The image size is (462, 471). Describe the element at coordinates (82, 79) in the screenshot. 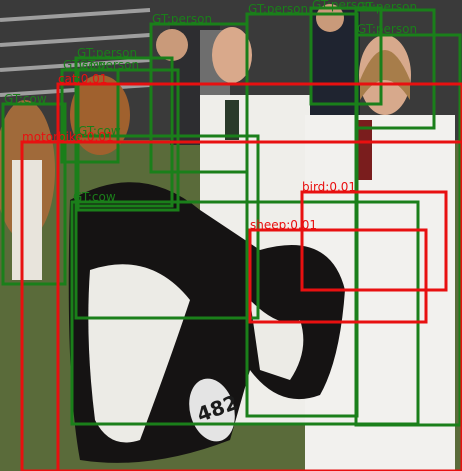

I see `pred-label: cat:0.01` at that location.